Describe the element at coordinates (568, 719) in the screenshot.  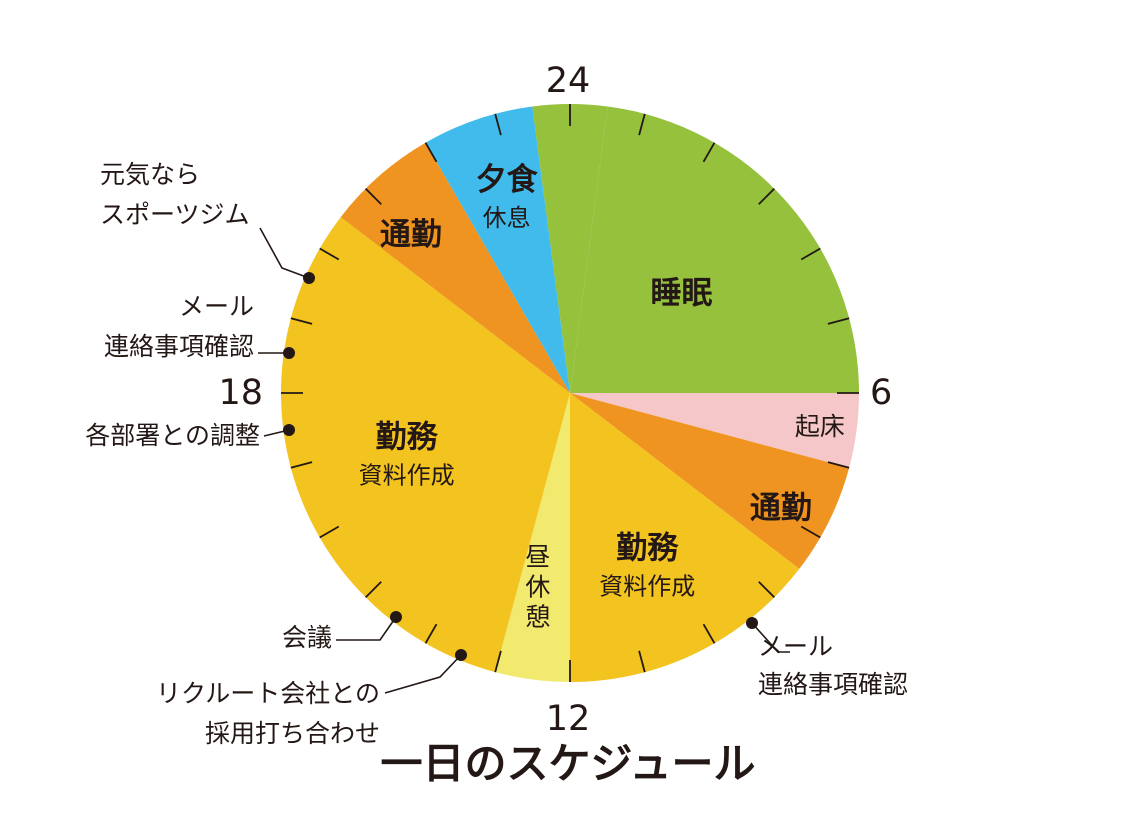
I see `hour-label: 12` at that location.